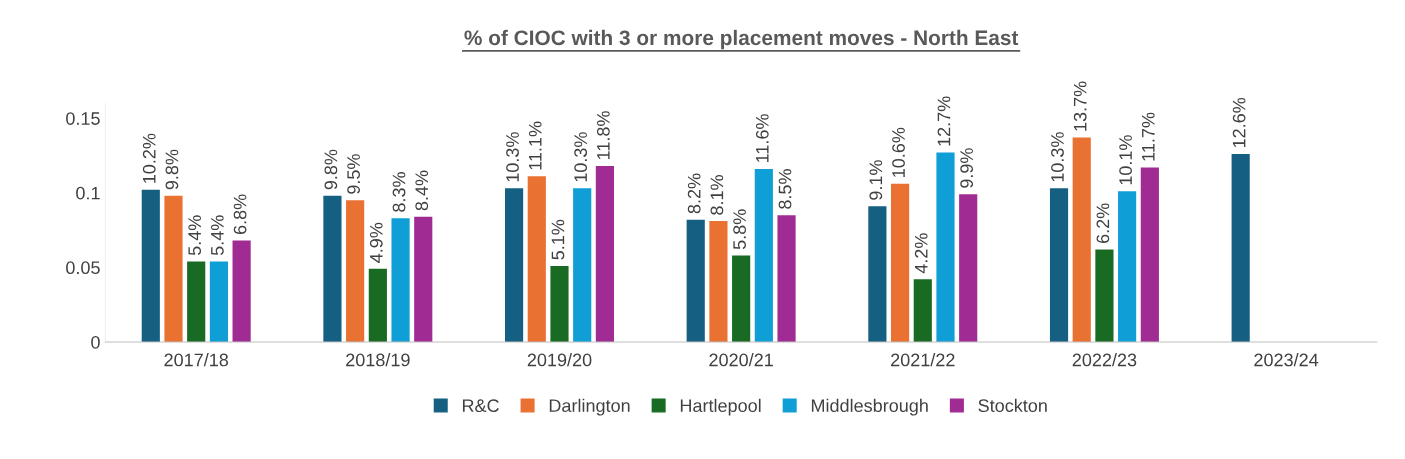 The image size is (1405, 459). Describe the element at coordinates (741, 39) in the screenshot. I see `chart-title: % of CIOC with 3 or more placement moves - North East` at that location.